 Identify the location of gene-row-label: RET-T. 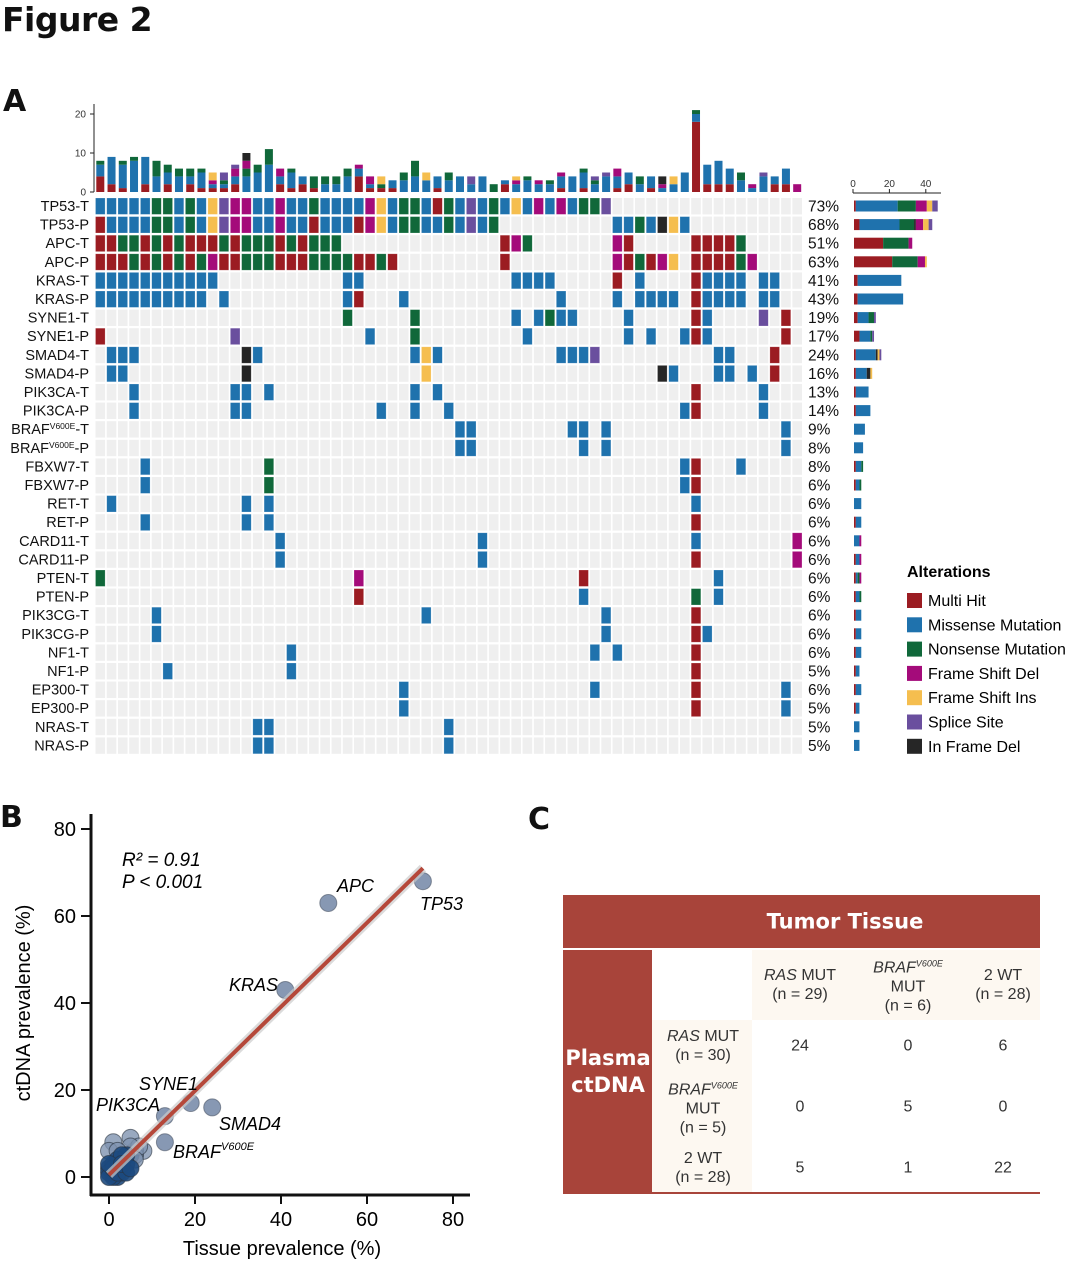
(68, 505).